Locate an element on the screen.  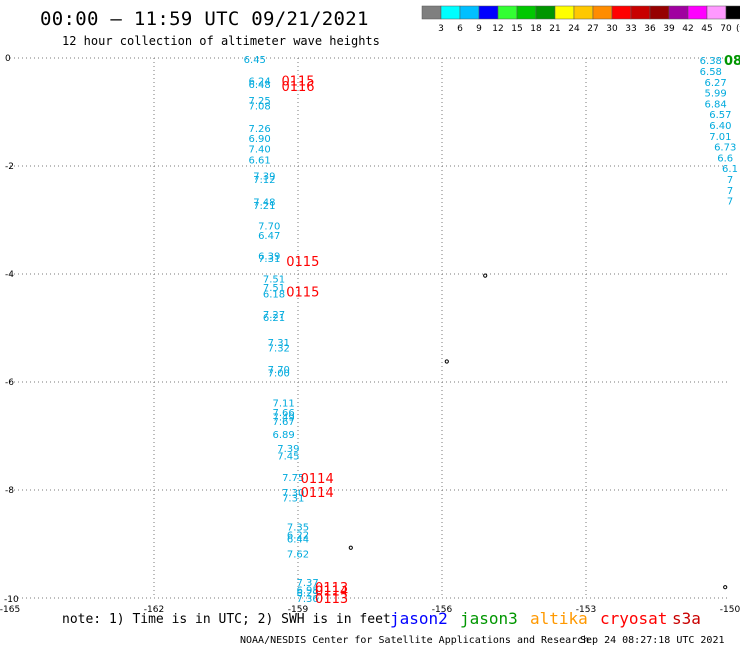
swh-observation: 7.25 is located at coordinates (259, 101).